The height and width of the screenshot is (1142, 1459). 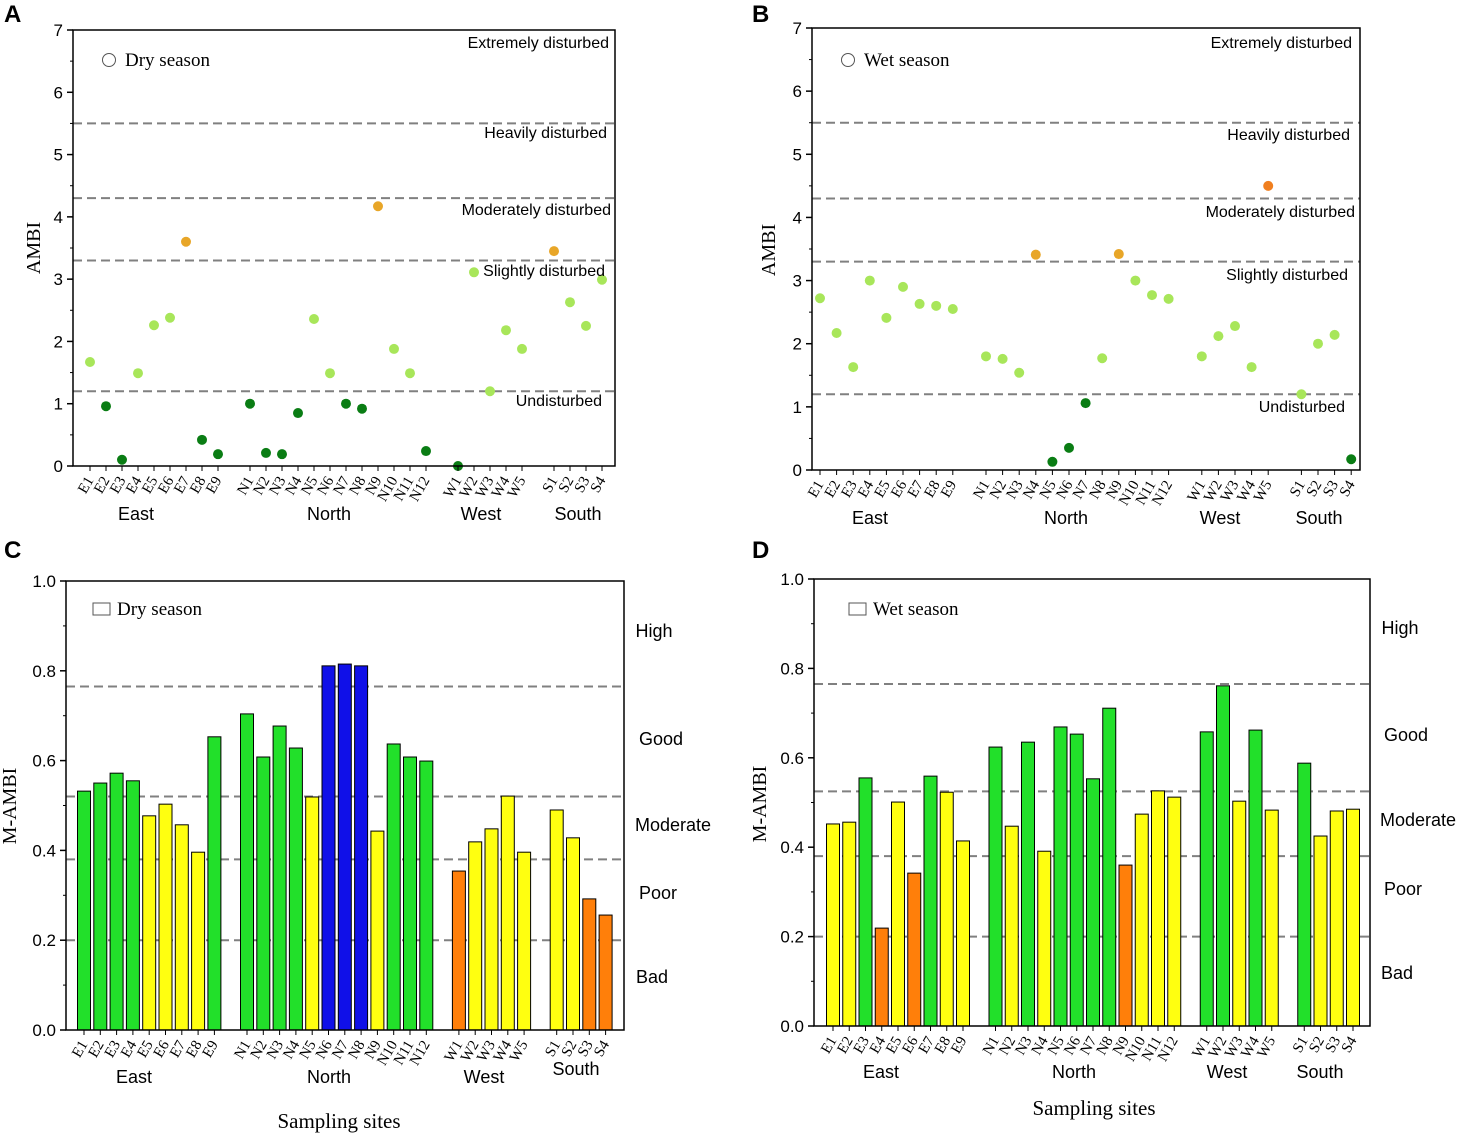 I want to click on bar-N1, so click(x=247, y=872).